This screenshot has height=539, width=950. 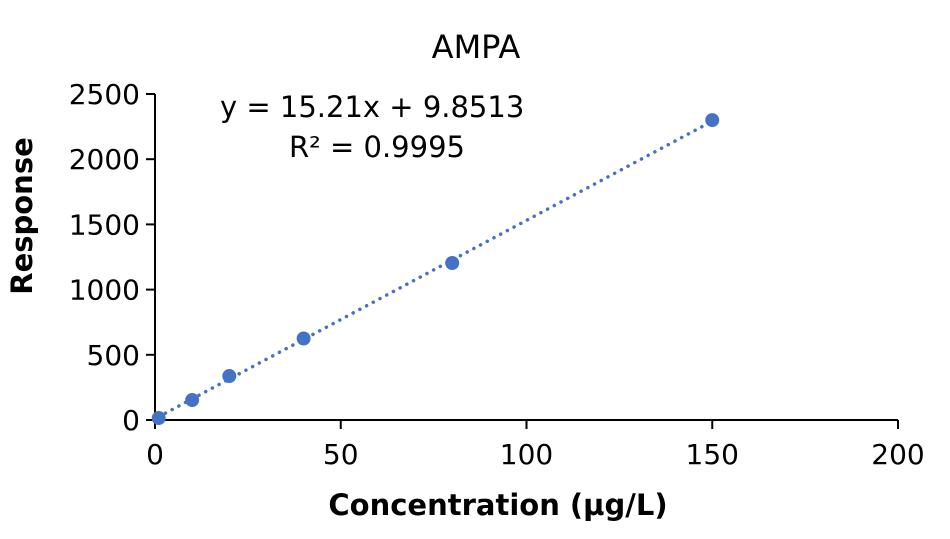 What do you see at coordinates (341, 454) in the screenshot?
I see `x-tick-label: 50` at bounding box center [341, 454].